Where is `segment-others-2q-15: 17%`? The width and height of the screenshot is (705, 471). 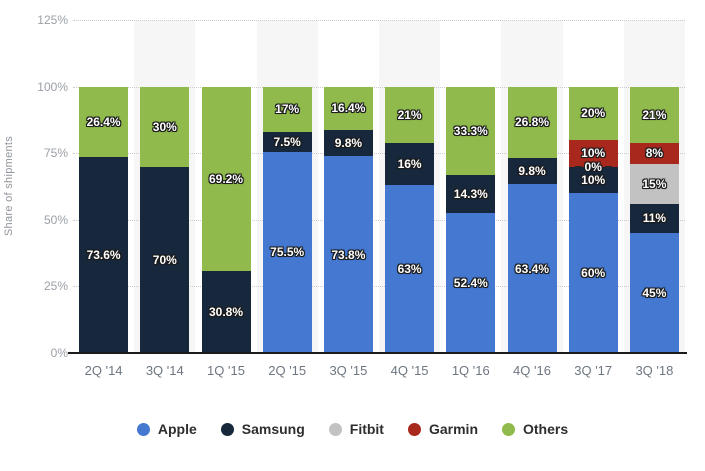 segment-others-2q-15: 17% is located at coordinates (287, 109).